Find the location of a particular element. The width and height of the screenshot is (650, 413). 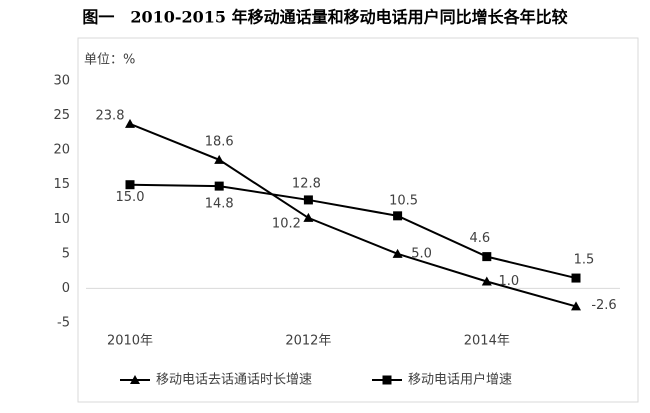

data-label: 23.8 is located at coordinates (110, 115).